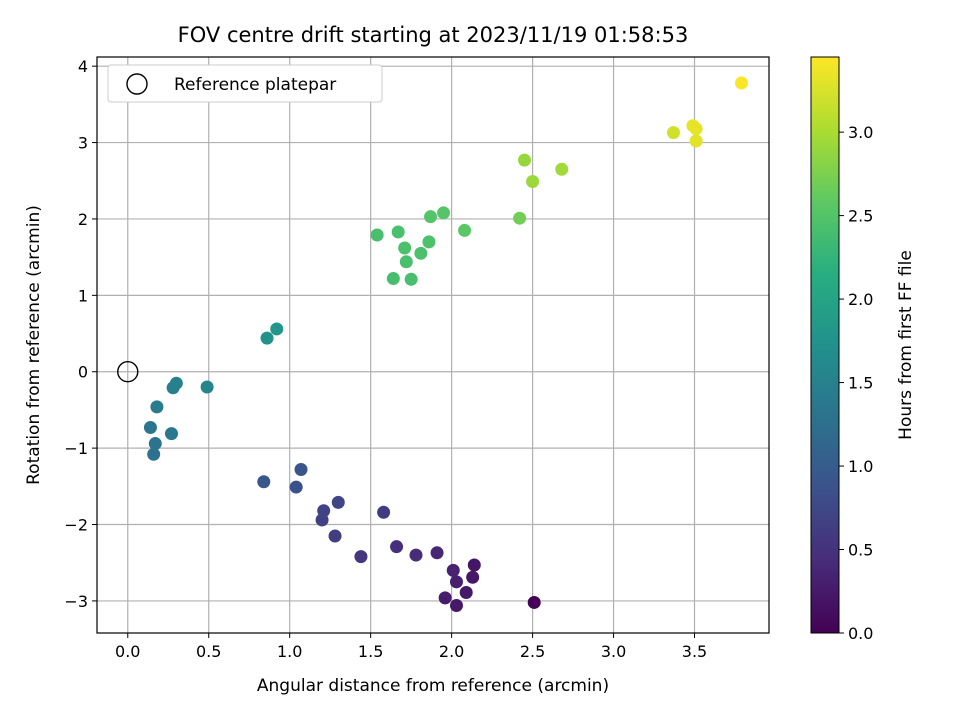 The height and width of the screenshot is (720, 960). Describe the element at coordinates (411, 647) in the screenshot. I see `x-axis-ticks: 0.0 0.5 1.0 1.5 2.0 2.5 3.0 3.5` at that location.